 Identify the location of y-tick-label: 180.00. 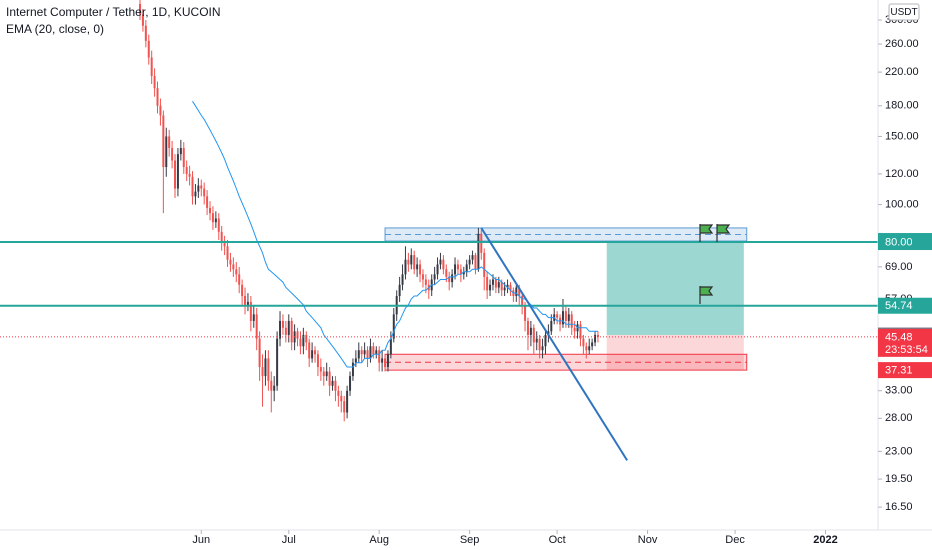
(902, 106).